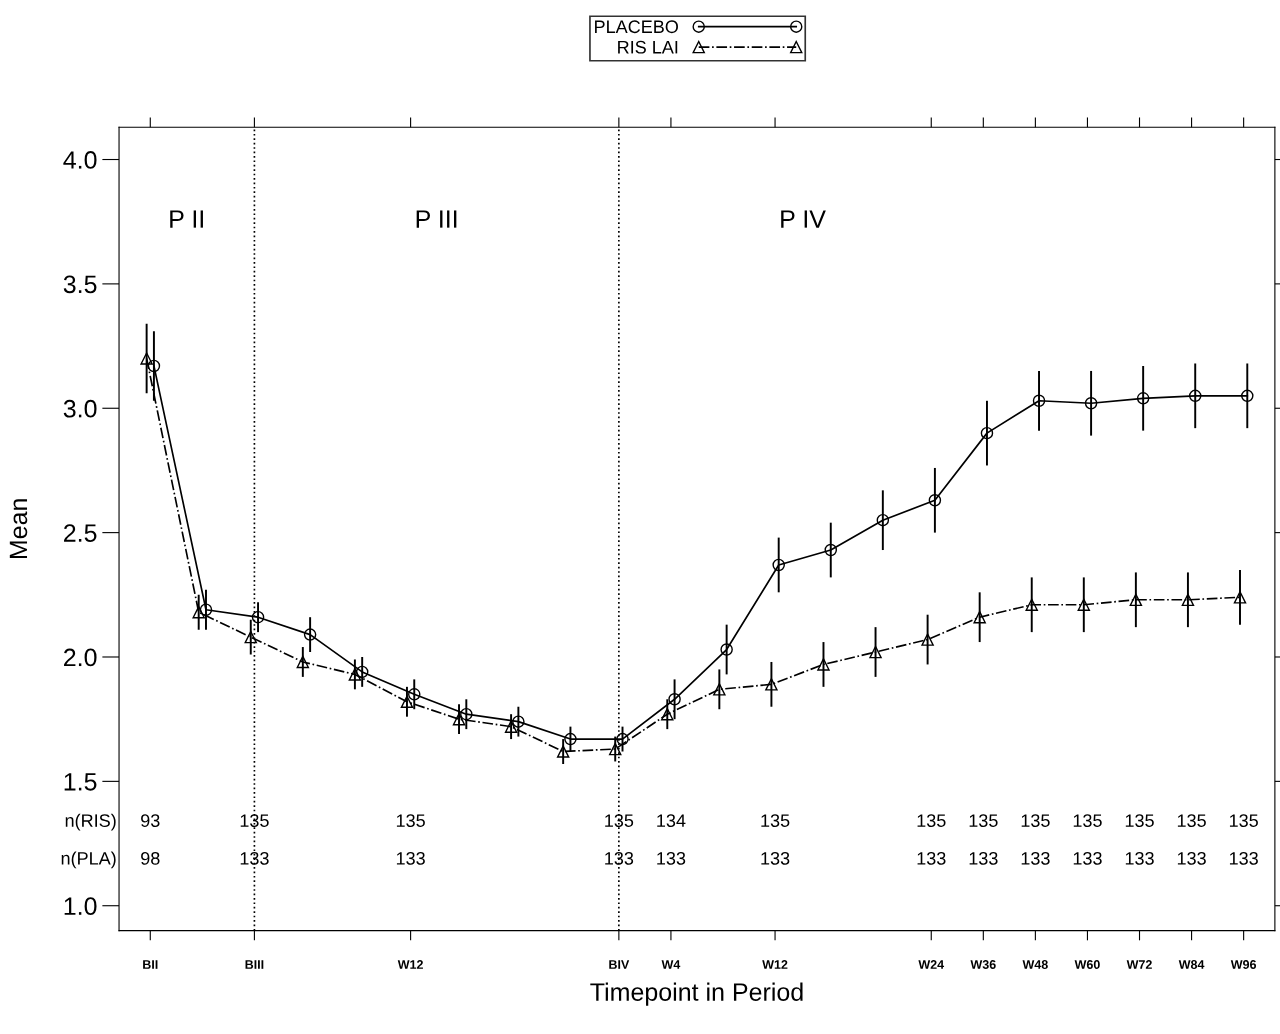 The width and height of the screenshot is (1280, 1034). Describe the element at coordinates (931, 964) in the screenshot. I see `x-tick-label: W24` at that location.